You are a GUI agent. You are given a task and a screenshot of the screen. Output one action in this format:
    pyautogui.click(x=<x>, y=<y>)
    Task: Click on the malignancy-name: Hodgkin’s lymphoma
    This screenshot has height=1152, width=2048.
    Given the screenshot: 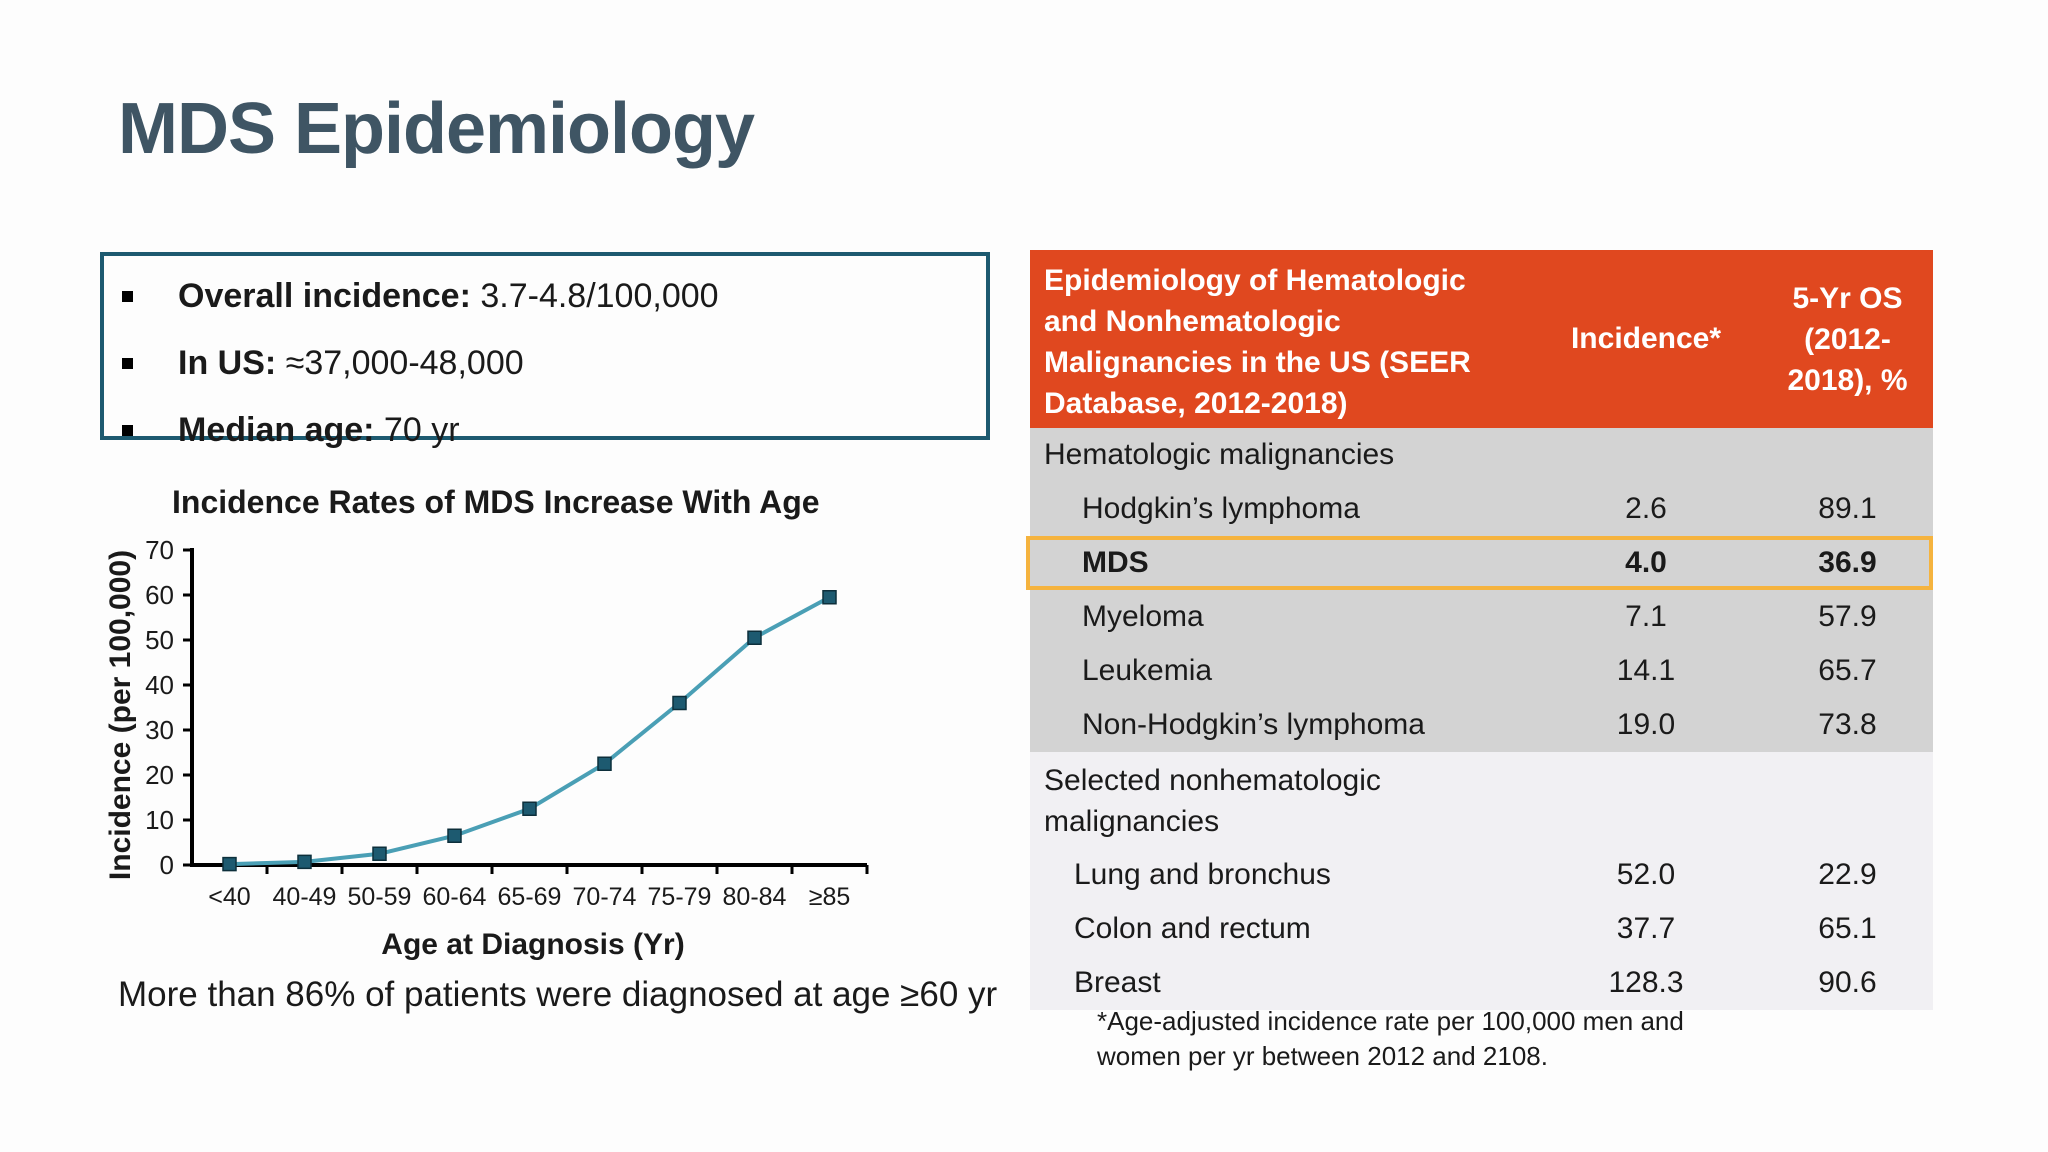 What is the action you would take?
    pyautogui.click(x=1221, y=508)
    